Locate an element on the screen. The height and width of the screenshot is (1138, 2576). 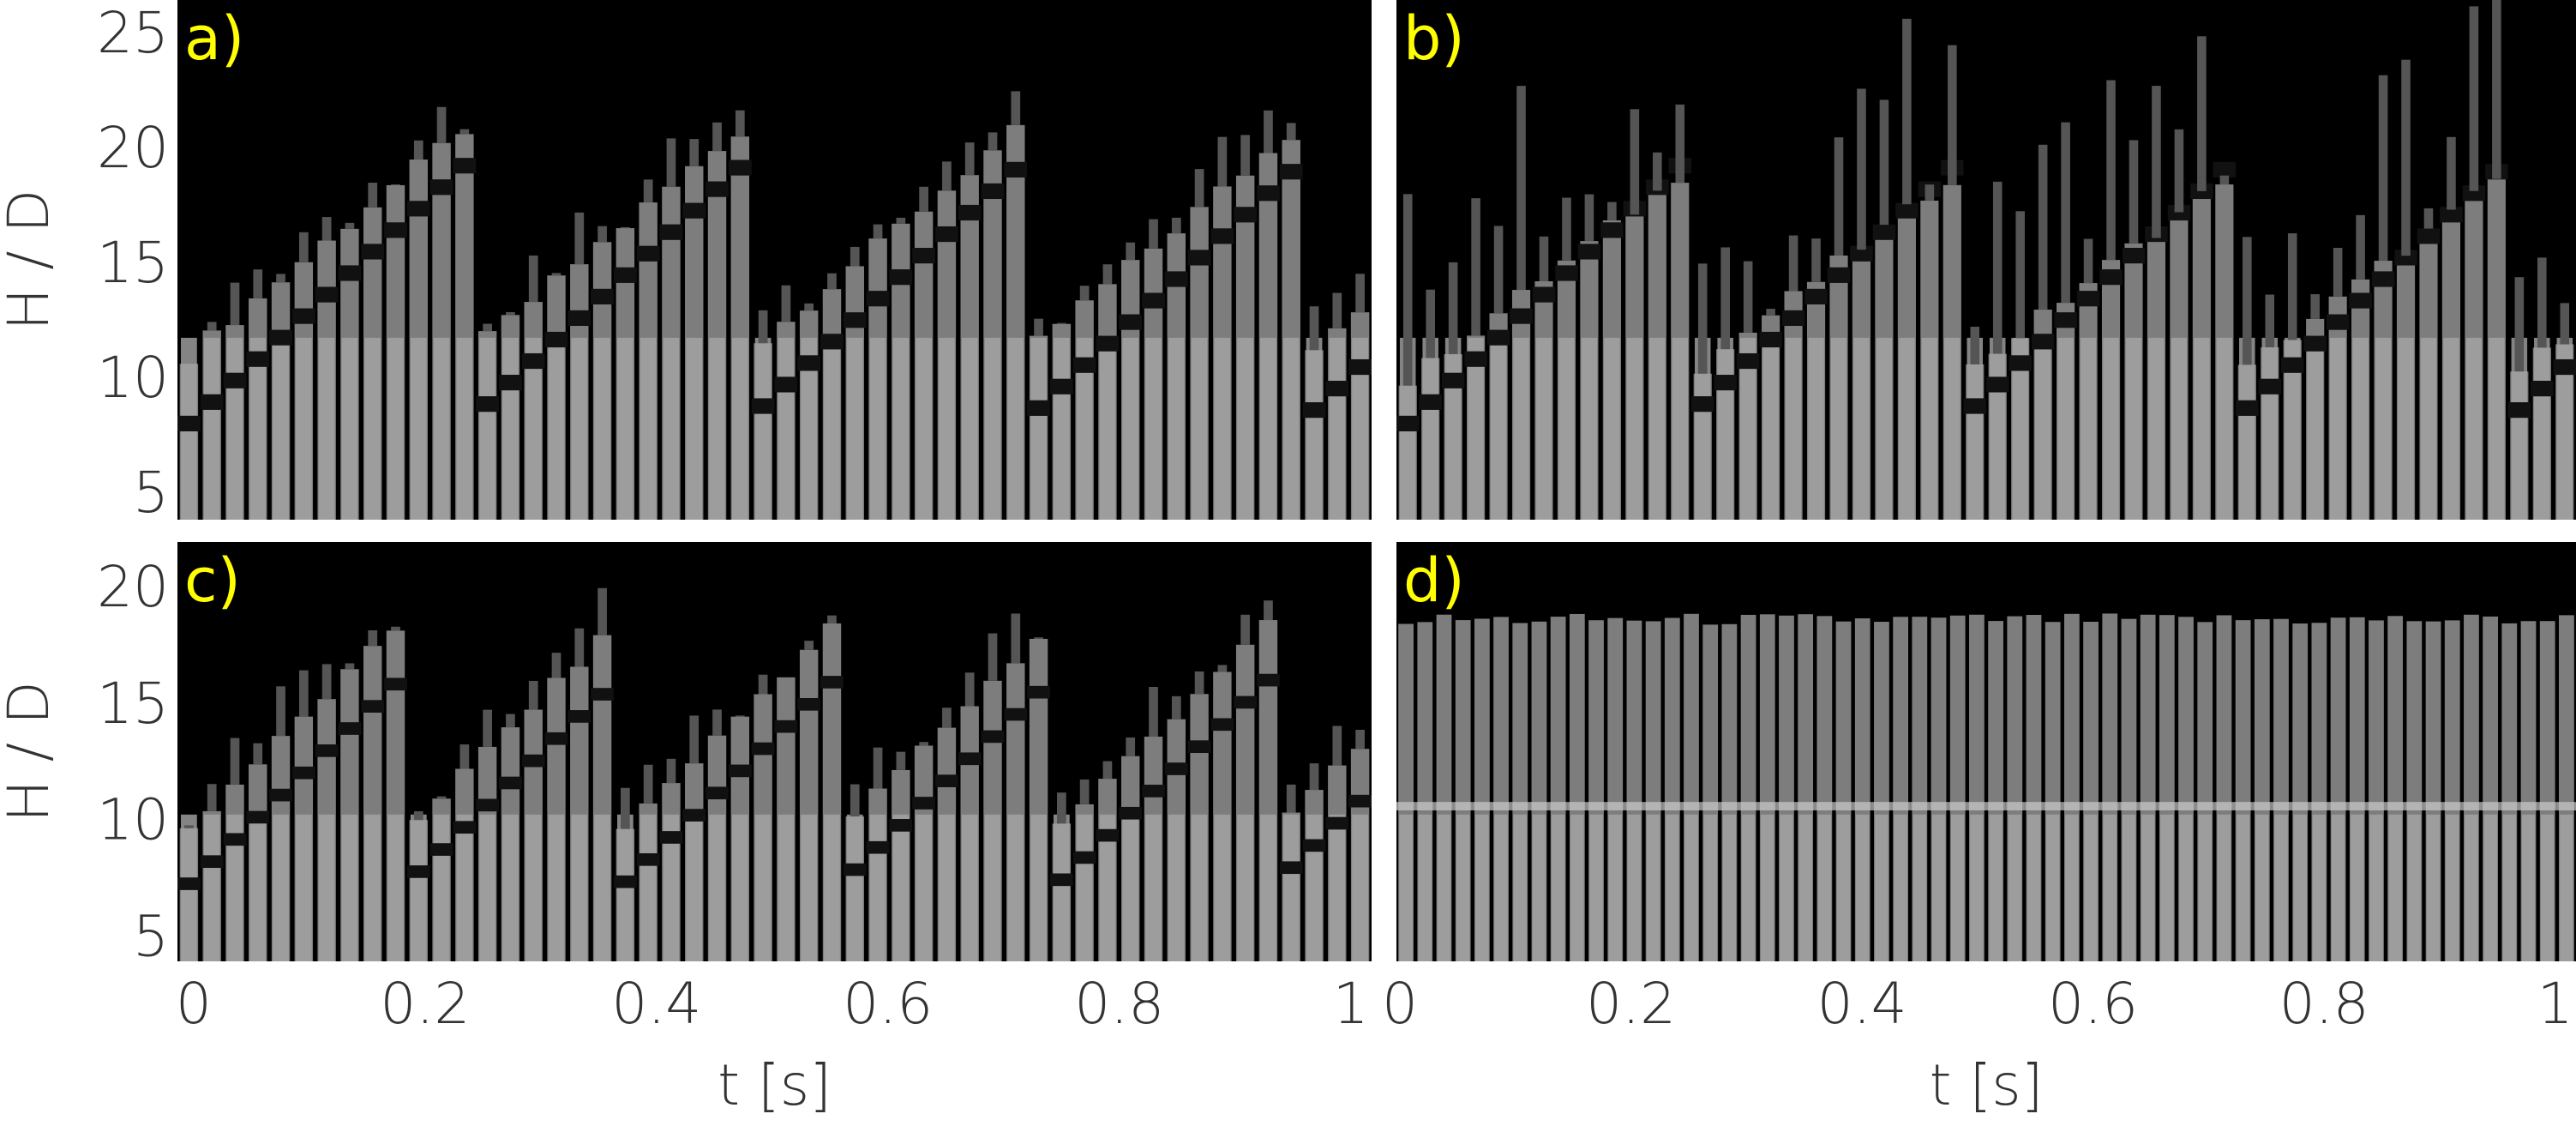
x-tick-label: 1 is located at coordinates (1351, 1004).